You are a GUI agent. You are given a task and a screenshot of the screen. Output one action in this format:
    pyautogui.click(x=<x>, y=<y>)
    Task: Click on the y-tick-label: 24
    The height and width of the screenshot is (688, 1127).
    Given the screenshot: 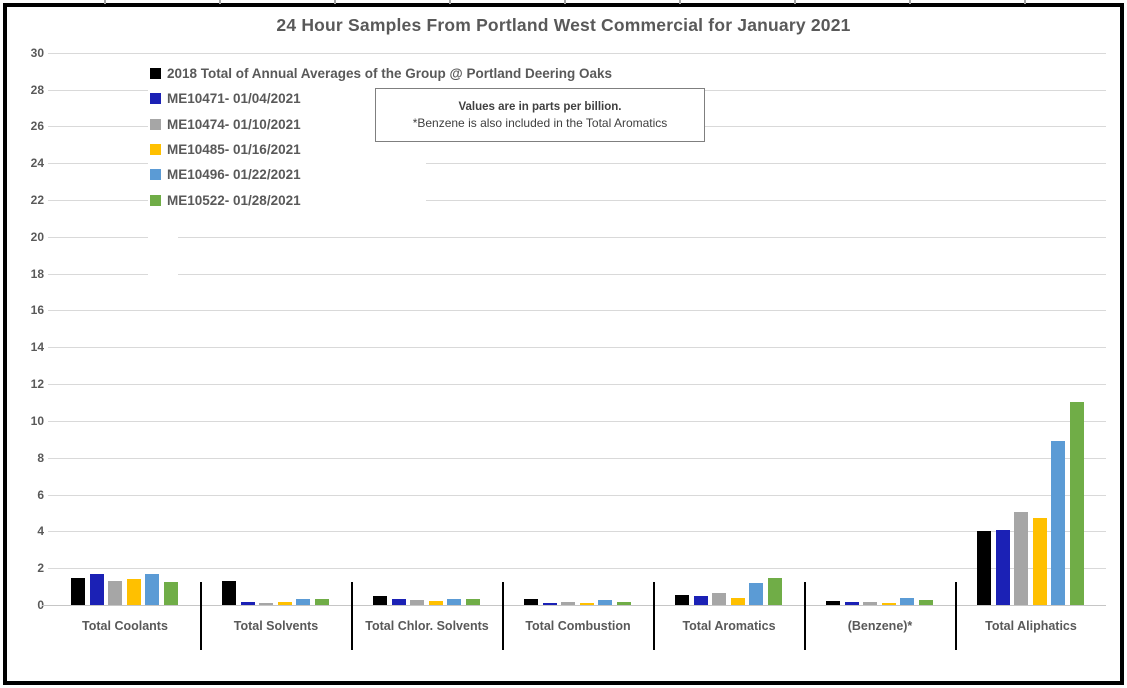 What is the action you would take?
    pyautogui.click(x=37, y=163)
    